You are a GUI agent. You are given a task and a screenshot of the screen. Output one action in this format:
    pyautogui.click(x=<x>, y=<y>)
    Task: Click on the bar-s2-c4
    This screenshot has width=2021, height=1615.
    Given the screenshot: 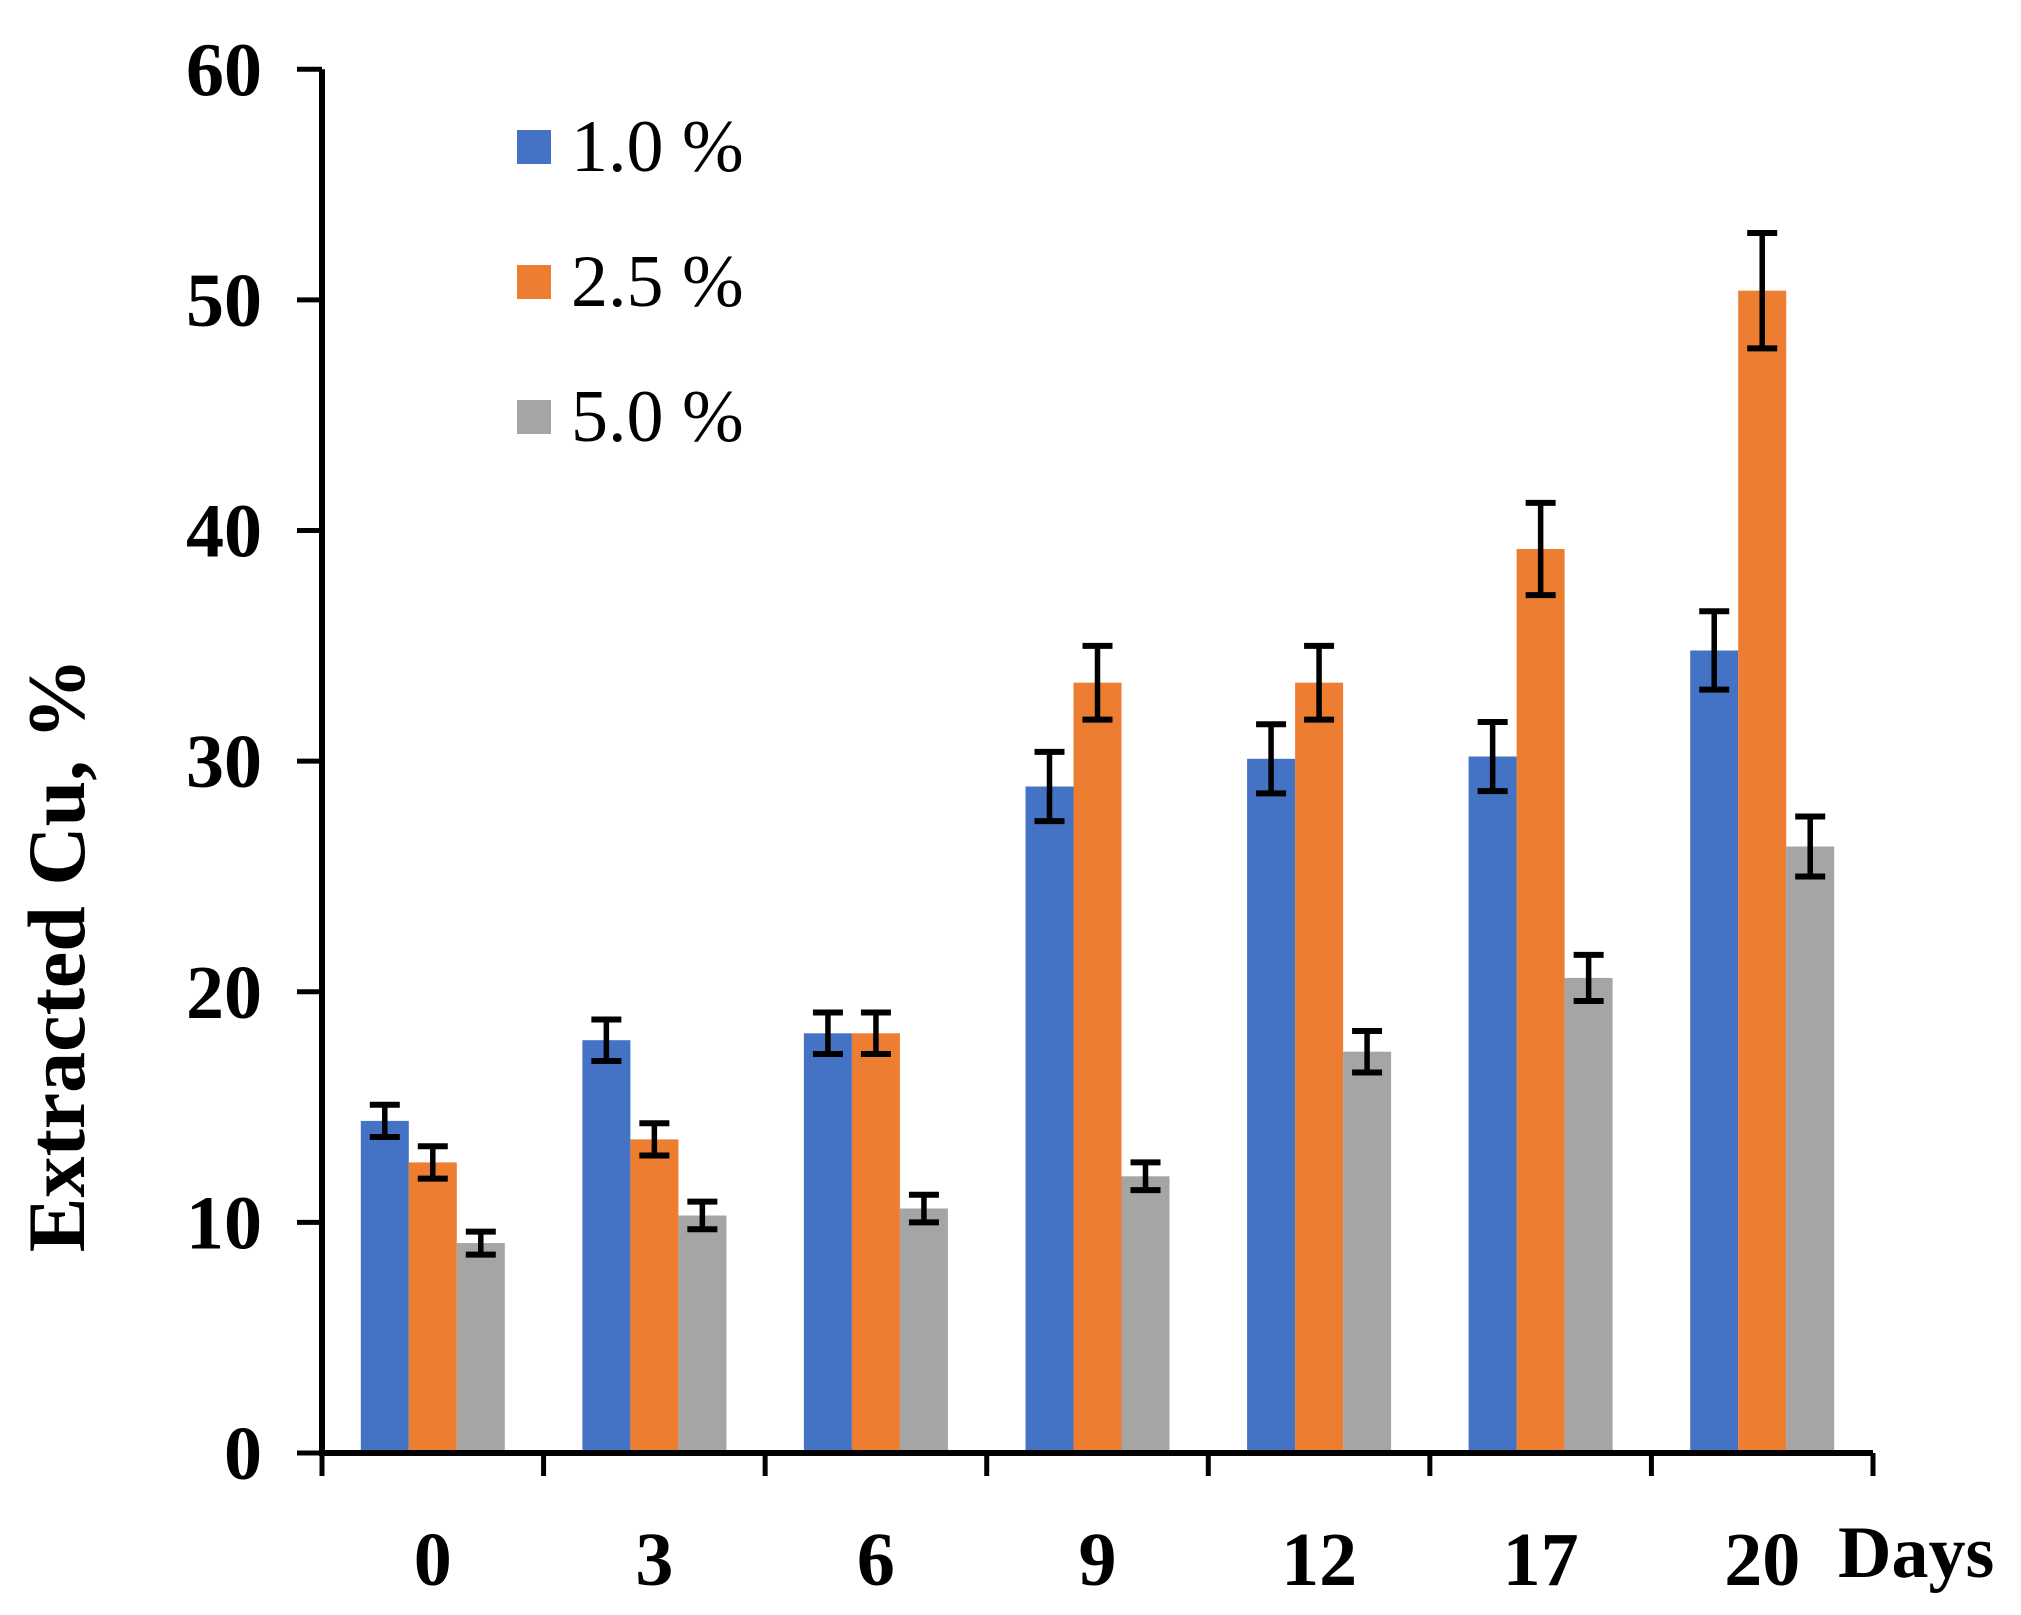 What is the action you would take?
    pyautogui.click(x=1367, y=1252)
    